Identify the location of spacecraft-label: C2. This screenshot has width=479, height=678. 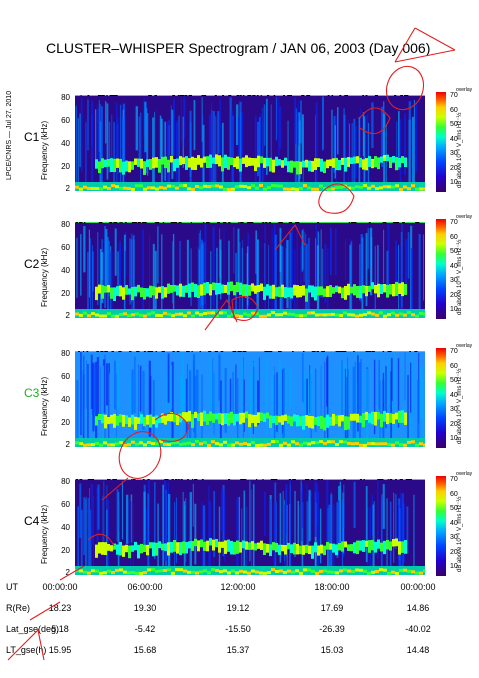
(32, 264).